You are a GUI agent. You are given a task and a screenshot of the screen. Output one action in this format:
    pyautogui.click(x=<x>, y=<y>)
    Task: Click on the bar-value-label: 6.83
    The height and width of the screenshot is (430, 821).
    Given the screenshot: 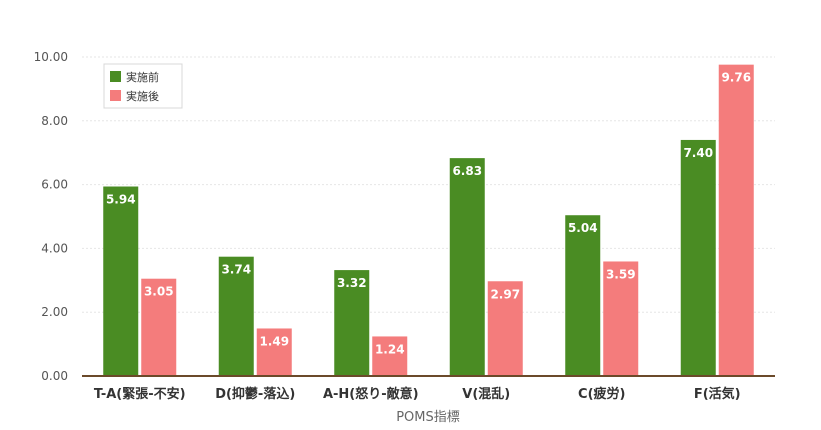 What is the action you would take?
    pyautogui.click(x=467, y=171)
    